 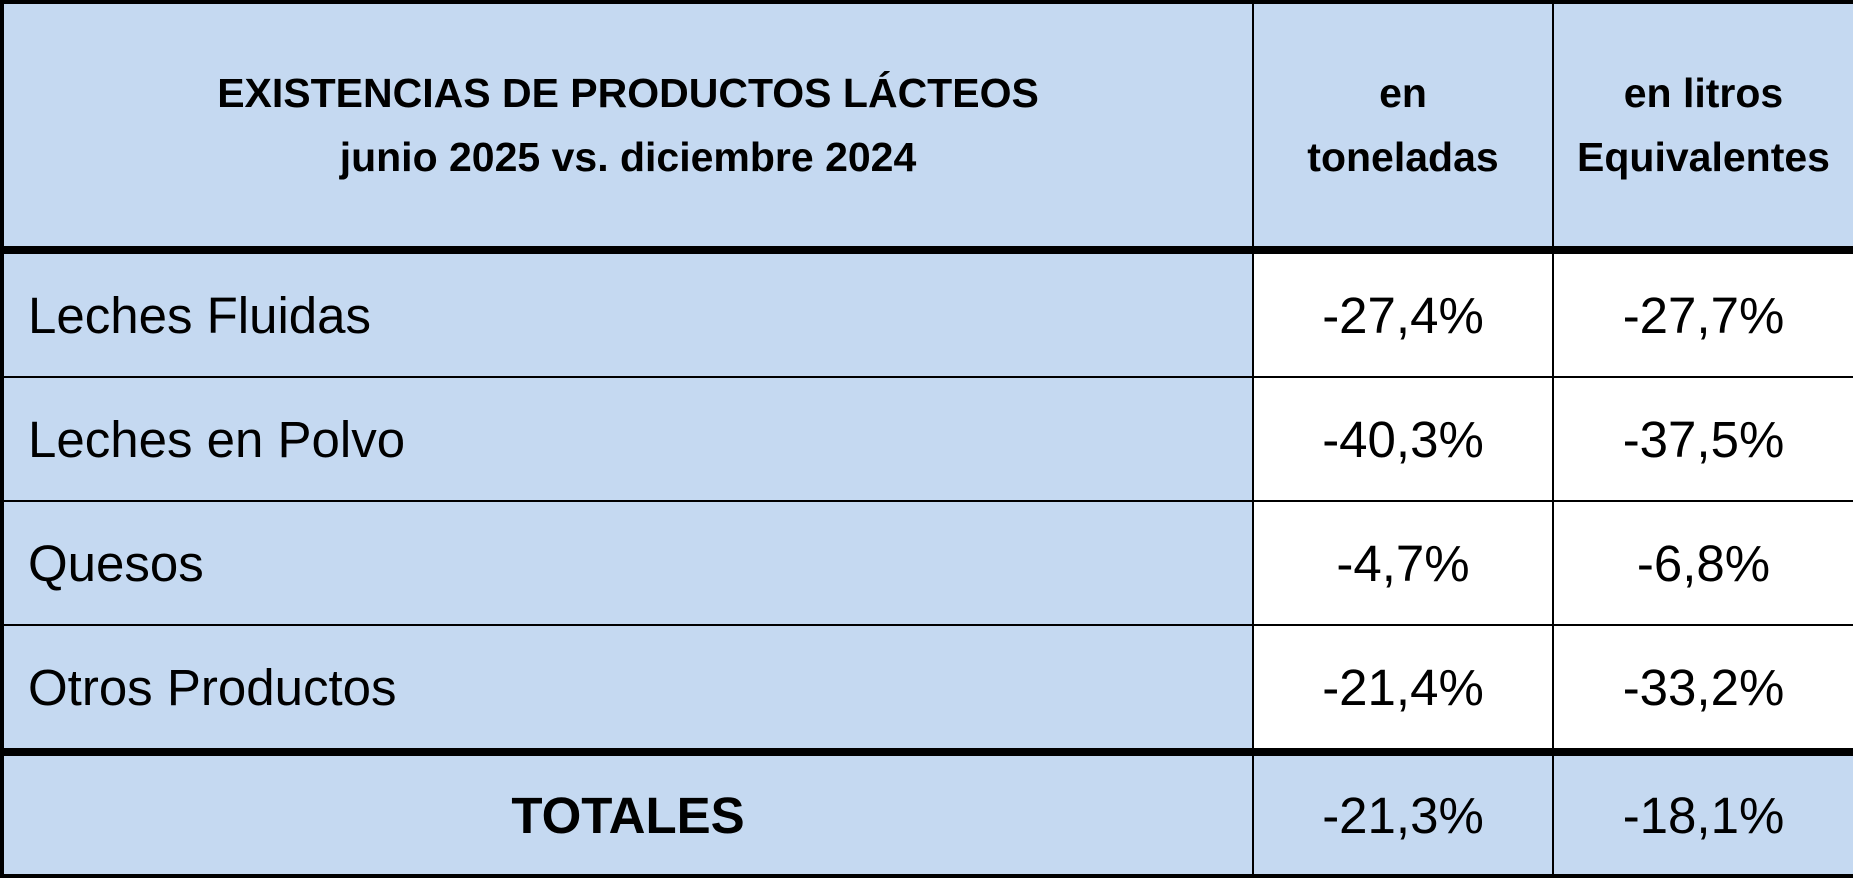 I want to click on table-subtitle: junio 2025 vs. diciembre 2024, so click(x=628, y=157).